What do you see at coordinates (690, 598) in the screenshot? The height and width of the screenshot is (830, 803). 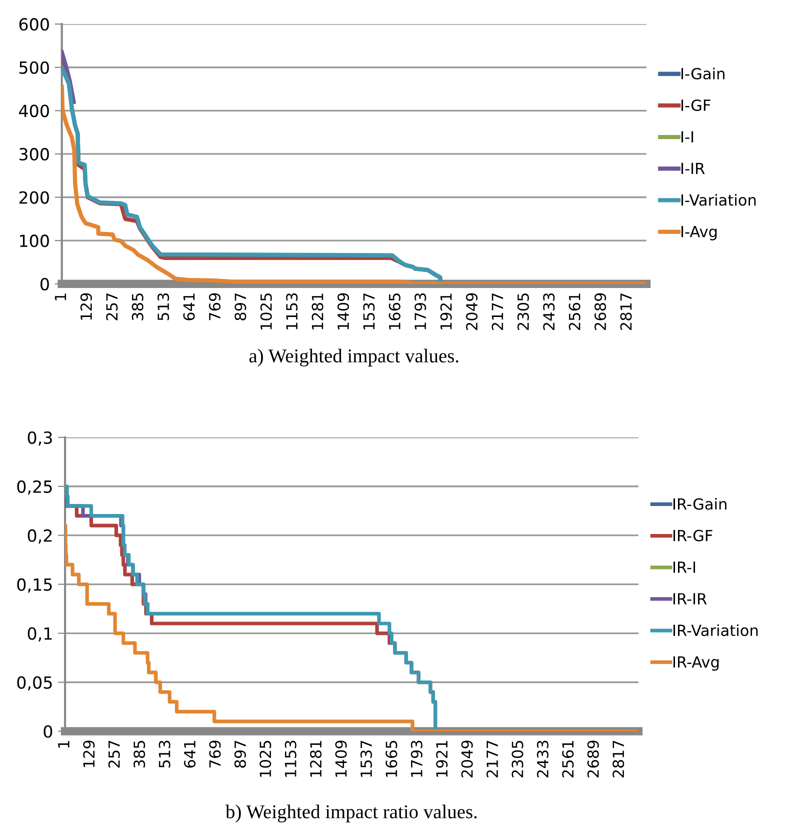 I see `legend-label: IR-IR` at bounding box center [690, 598].